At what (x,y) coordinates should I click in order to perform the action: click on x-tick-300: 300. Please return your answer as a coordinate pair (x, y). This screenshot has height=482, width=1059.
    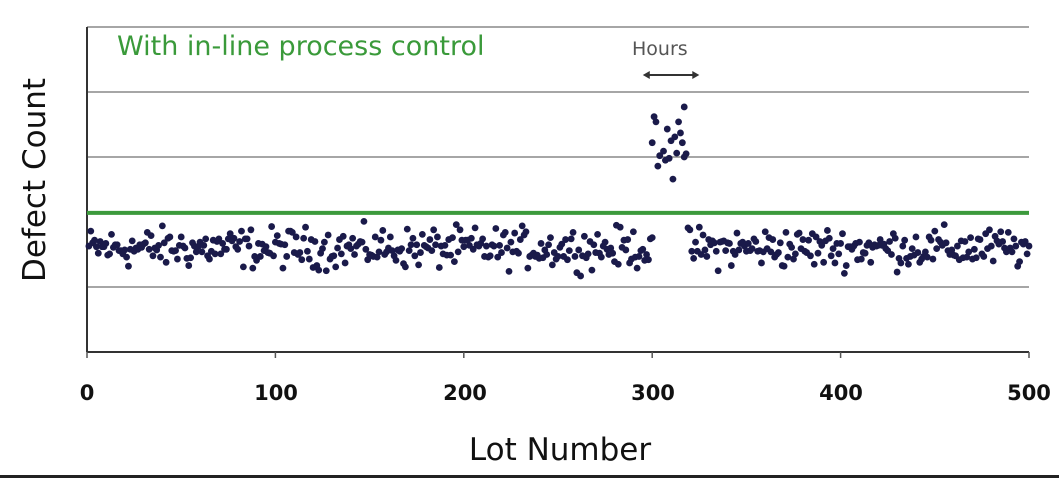
    Looking at the image, I should click on (653, 393).